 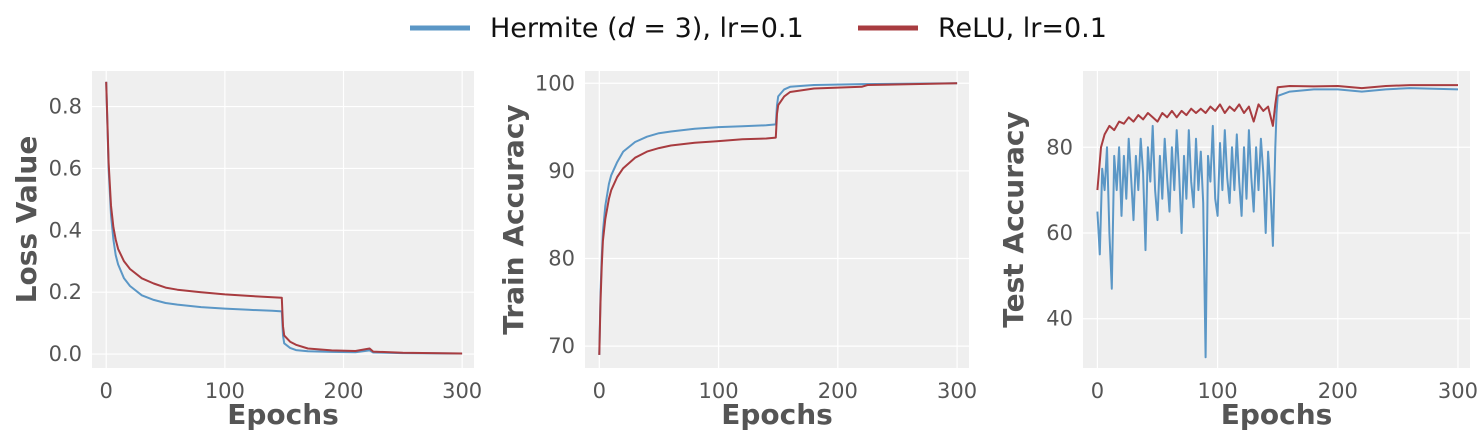 What do you see at coordinates (555, 83) in the screenshot?
I see `y-tick-label: 100` at bounding box center [555, 83].